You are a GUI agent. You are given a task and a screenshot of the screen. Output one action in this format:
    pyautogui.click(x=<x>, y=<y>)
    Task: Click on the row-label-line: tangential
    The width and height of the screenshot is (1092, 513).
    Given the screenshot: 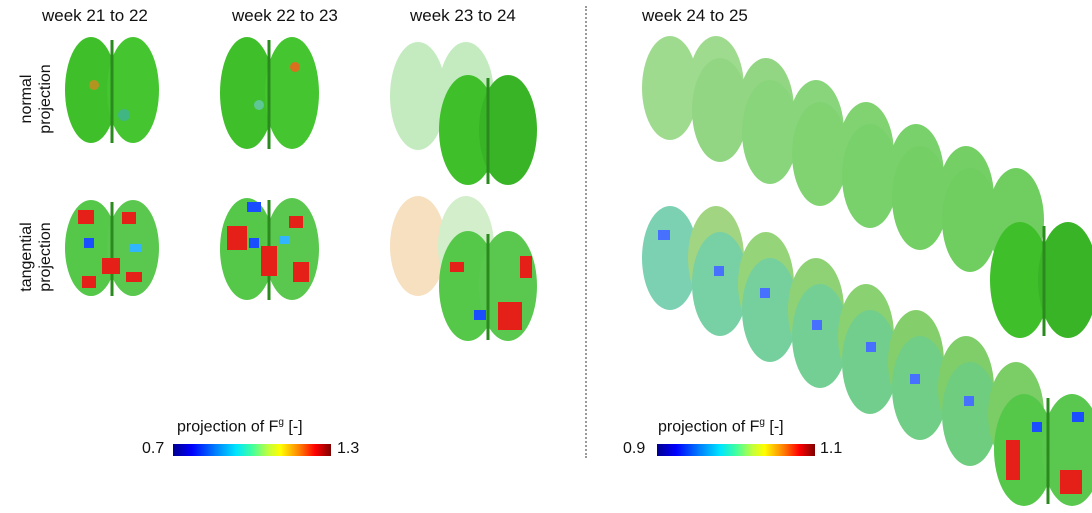 What is the action you would take?
    pyautogui.click(x=26, y=257)
    